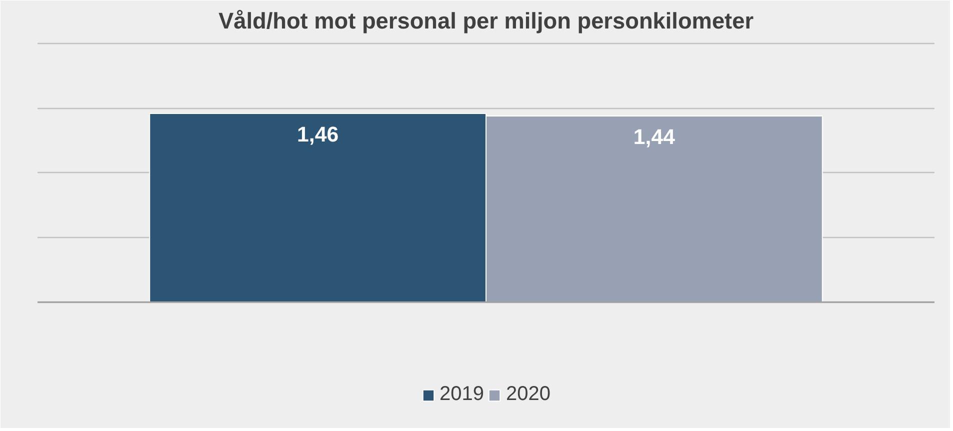 The image size is (953, 431). I want to click on legend-label: 2020, so click(528, 394).